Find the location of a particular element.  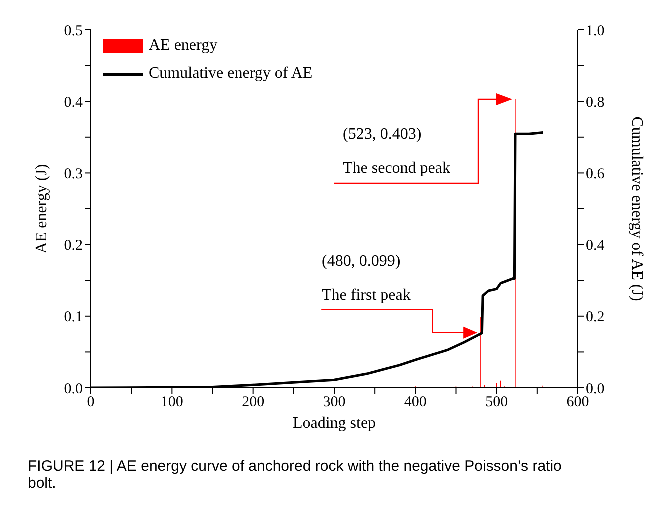

y-tick-label: 0.4 is located at coordinates (74, 102).